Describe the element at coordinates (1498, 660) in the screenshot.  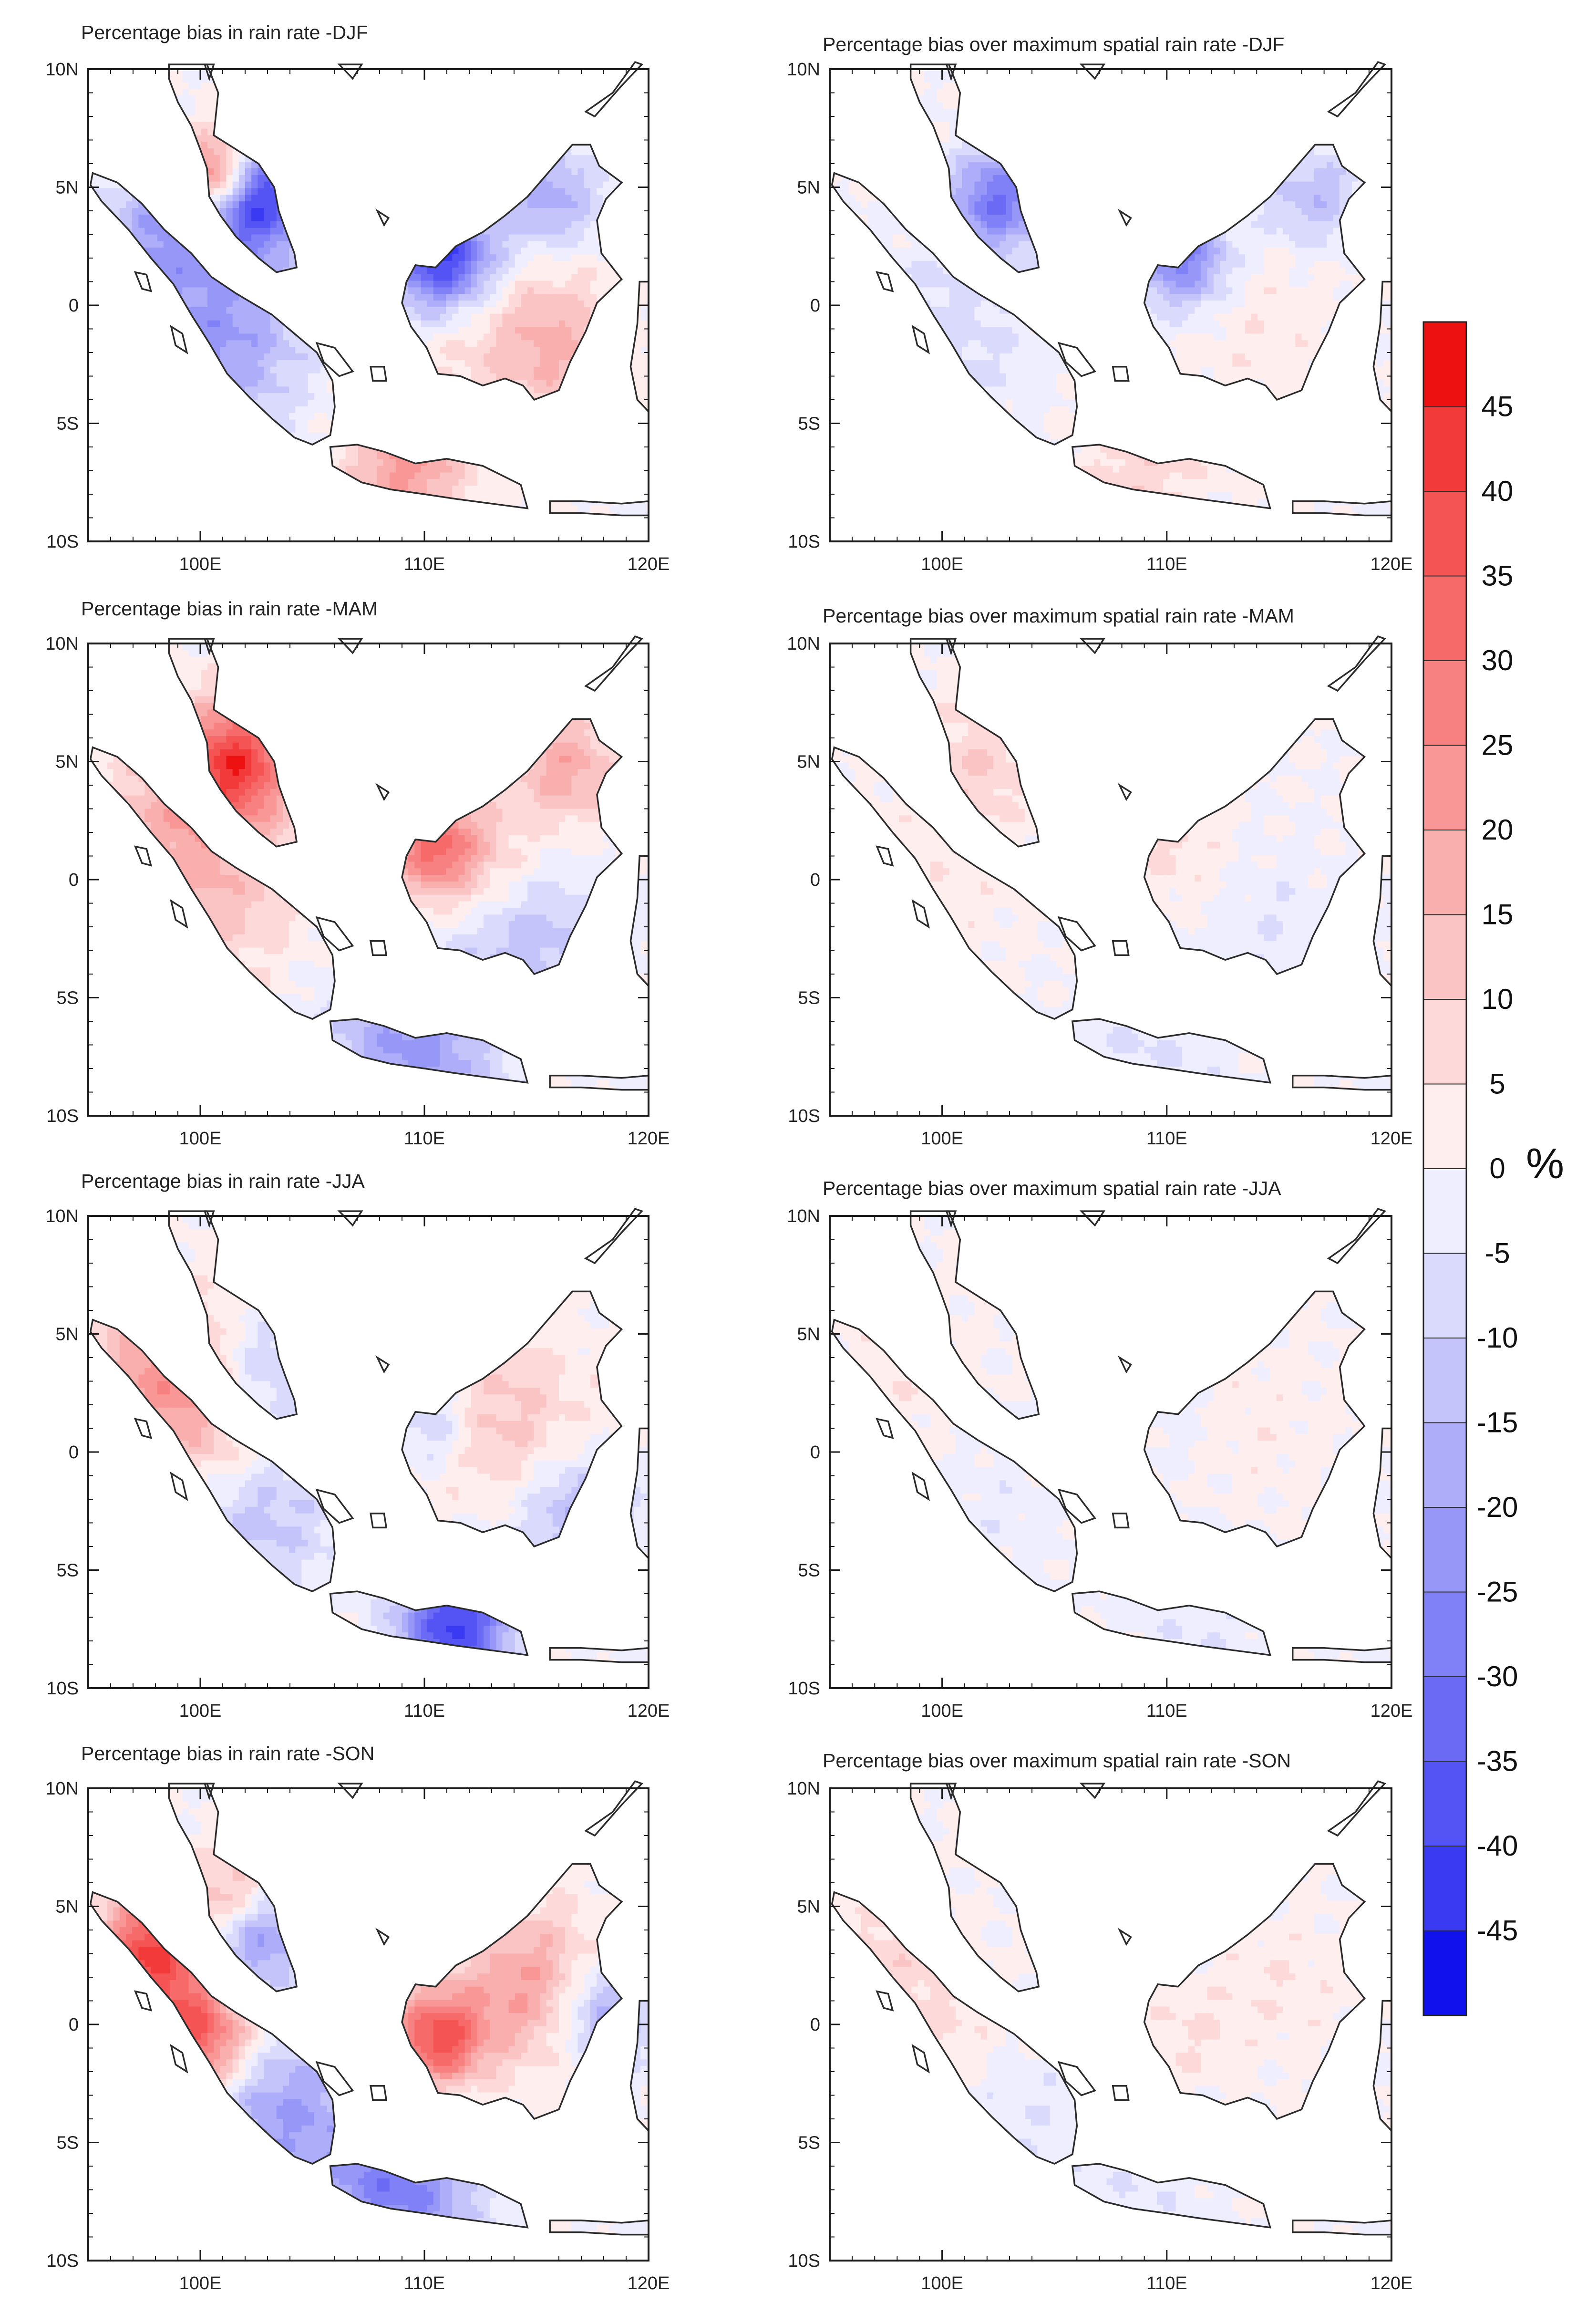
I see `colorbar-label: 30` at that location.